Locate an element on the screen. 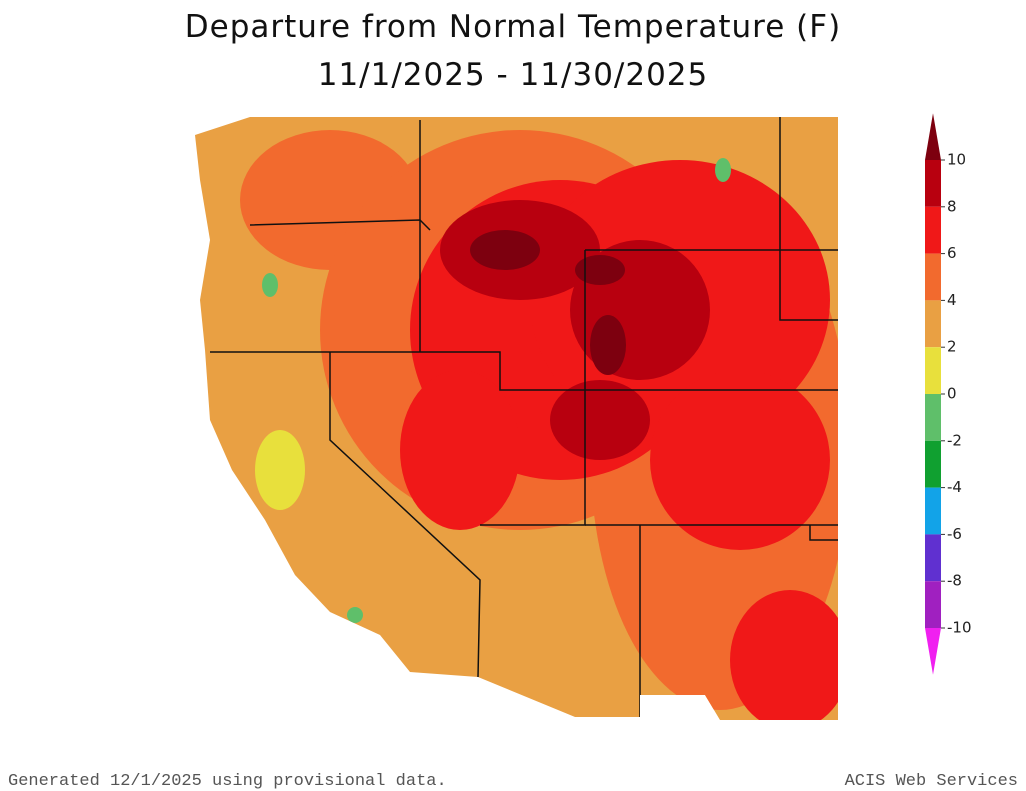 The width and height of the screenshot is (1026, 791). colorbar-tick-label: -8 is located at coordinates (954, 581).